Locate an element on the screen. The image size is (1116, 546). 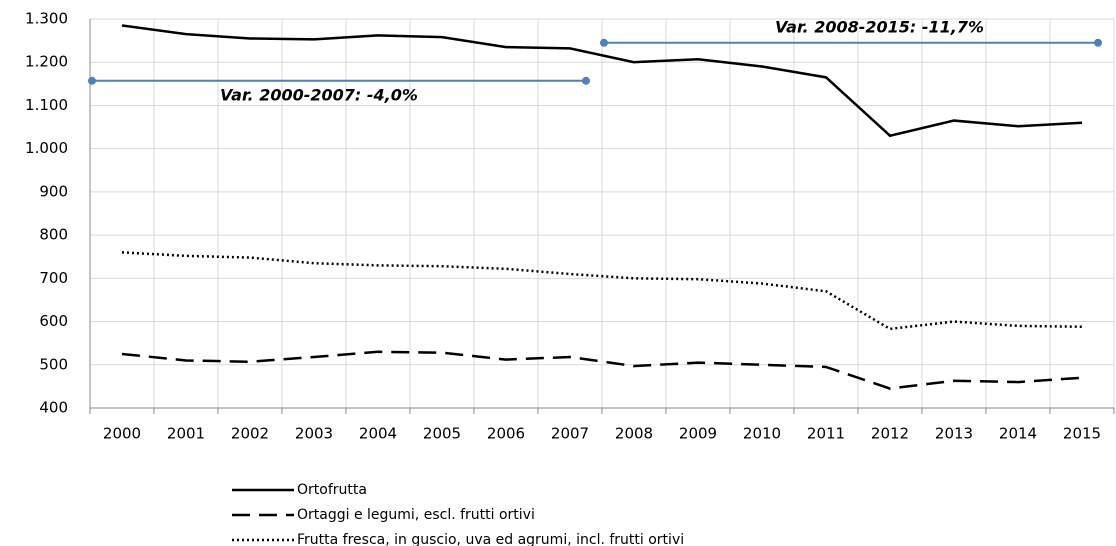
y-tick-label: 1.300 is located at coordinates (46, 19).